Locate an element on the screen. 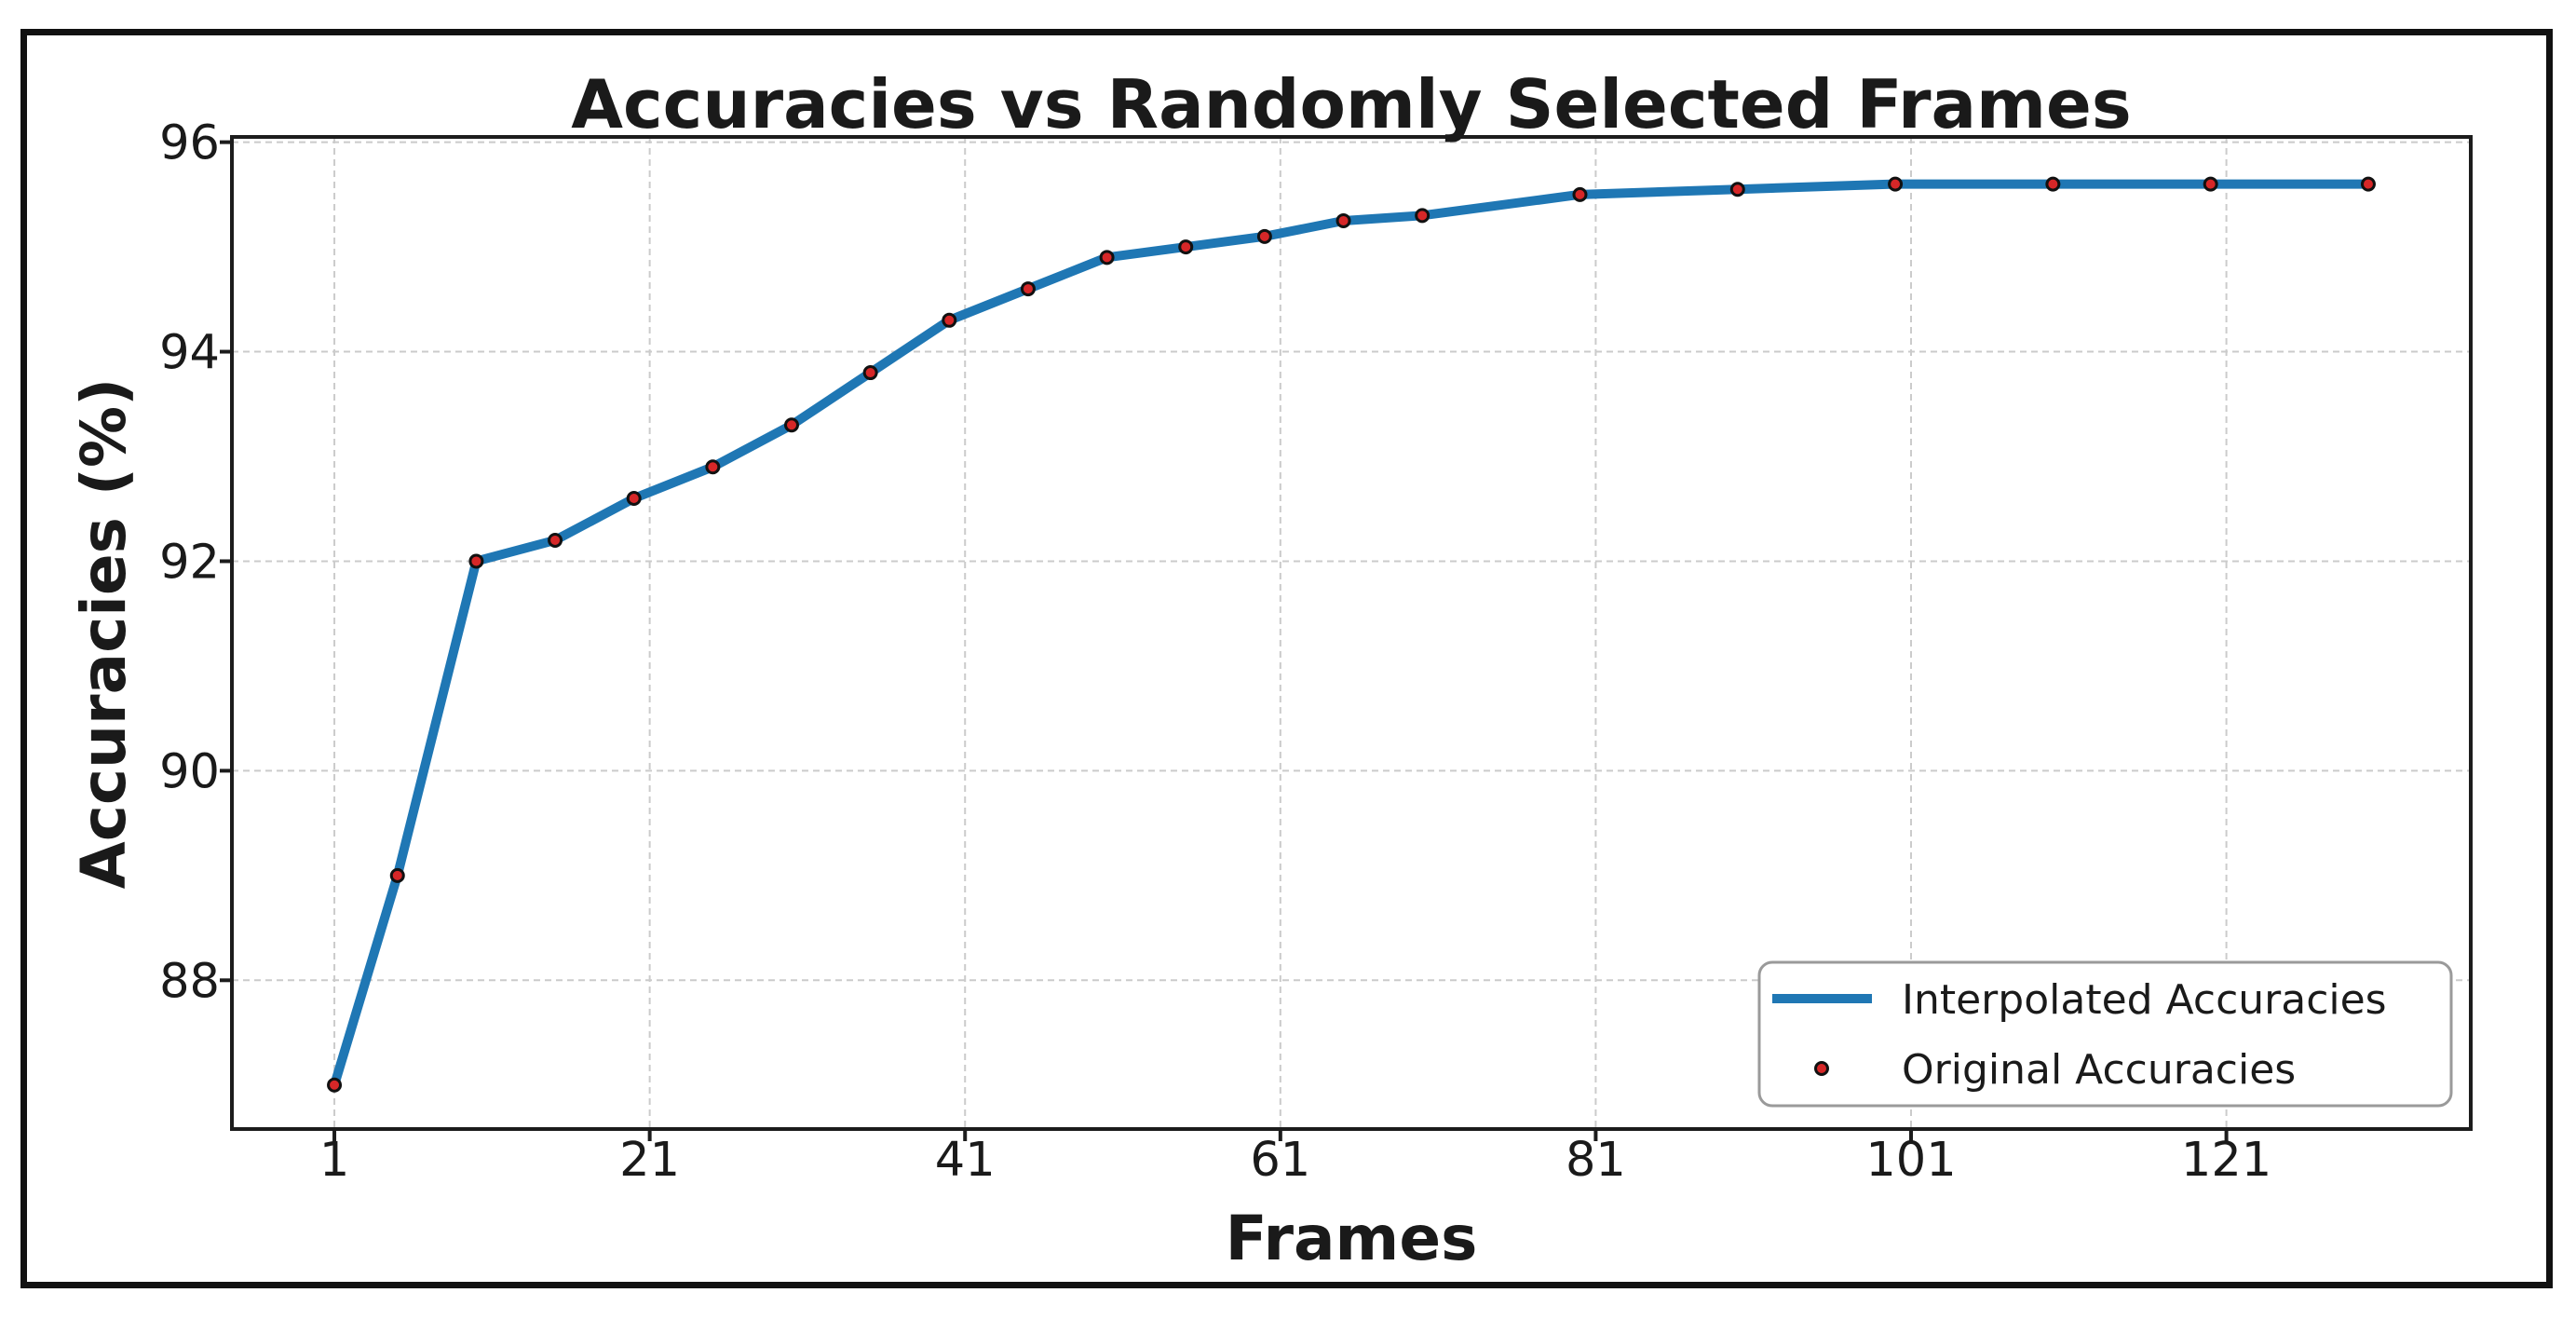 This screenshot has height=1320, width=2576. y-tick-label: 94 is located at coordinates (189, 354).